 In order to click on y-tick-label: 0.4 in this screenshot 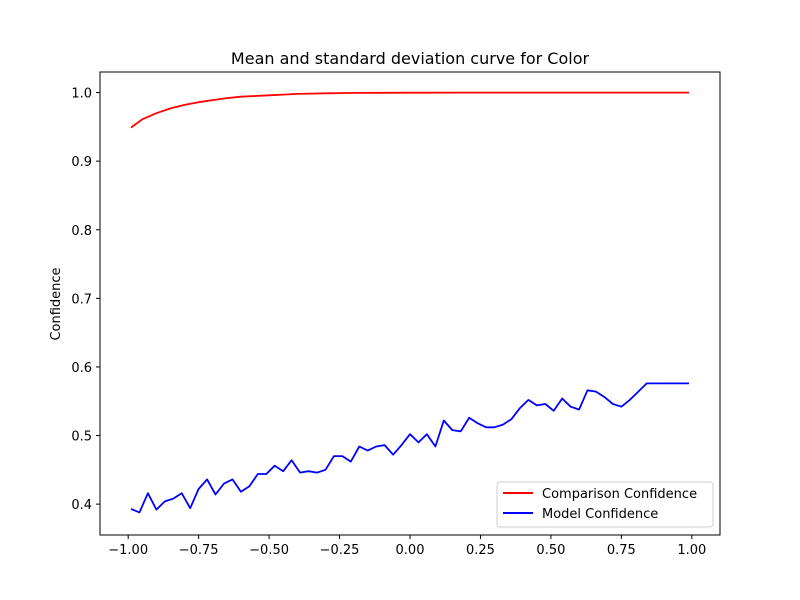, I will do `click(81, 505)`.